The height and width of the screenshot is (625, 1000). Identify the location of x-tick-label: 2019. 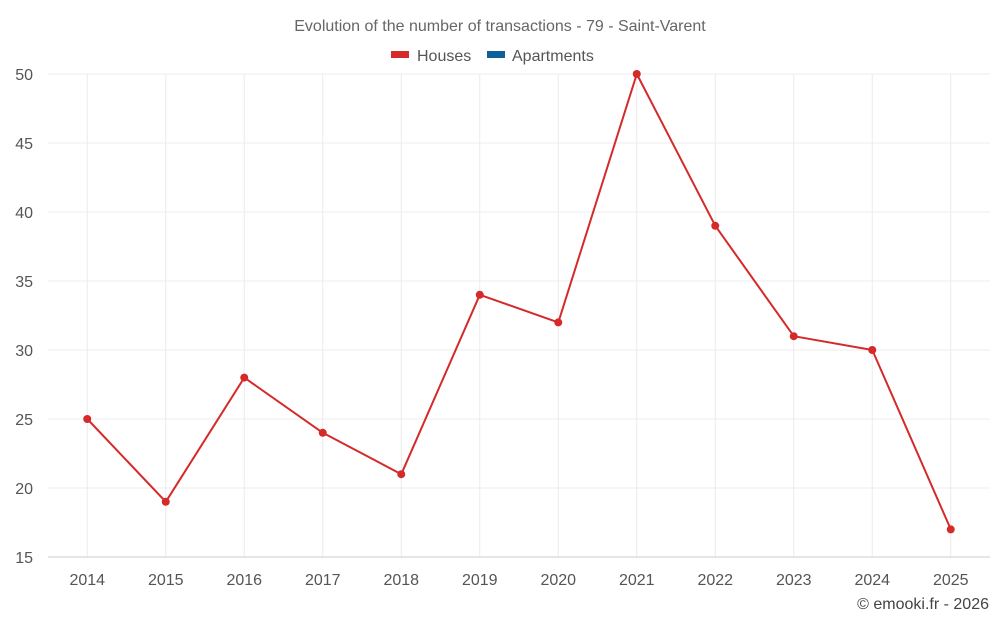
(480, 580).